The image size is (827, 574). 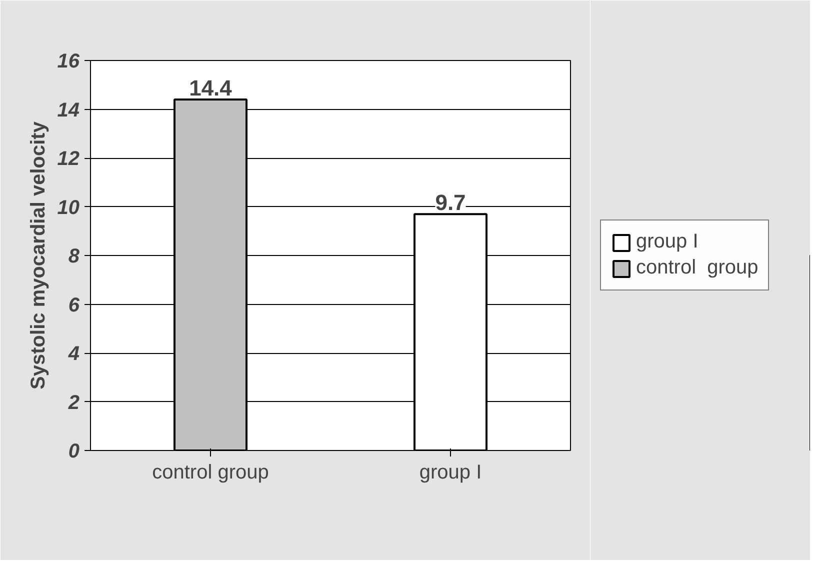 What do you see at coordinates (74, 305) in the screenshot?
I see `y-tick-label: 6` at bounding box center [74, 305].